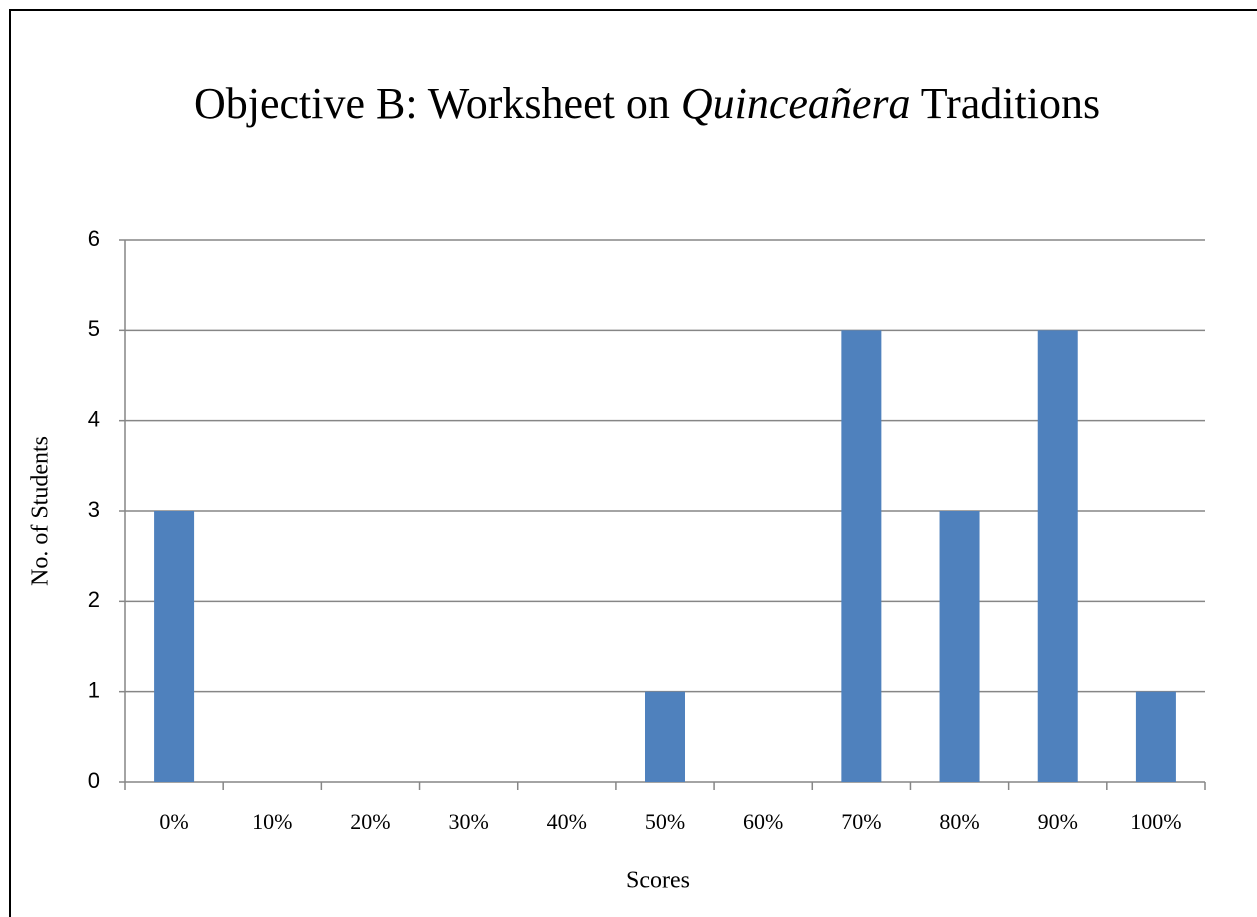 Image resolution: width=1257 pixels, height=917 pixels. Describe the element at coordinates (437, 103) in the screenshot. I see `title-part: Objective B: Worksheet on` at that location.